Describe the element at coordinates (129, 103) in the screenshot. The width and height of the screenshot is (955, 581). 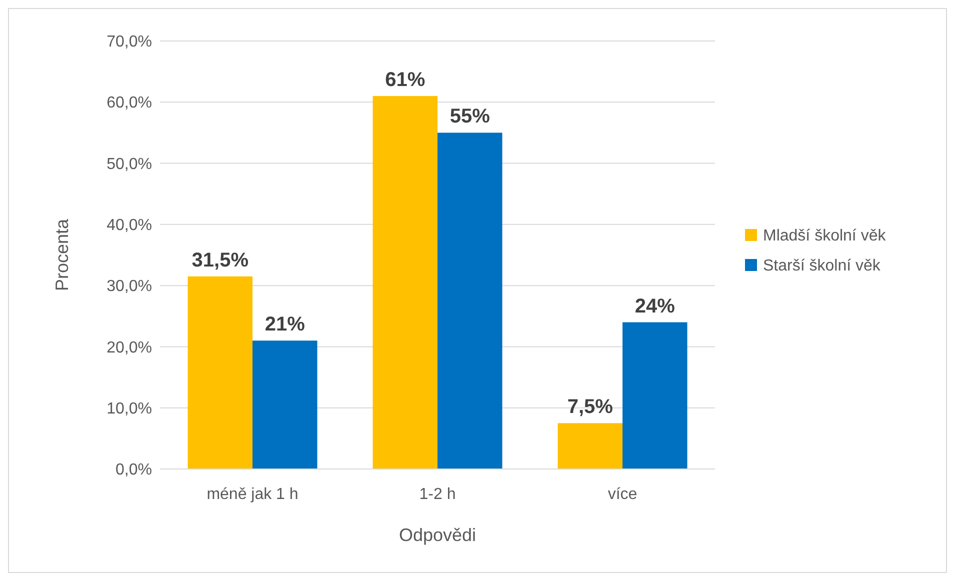
I see `y-tick-label: 60,0%` at that location.